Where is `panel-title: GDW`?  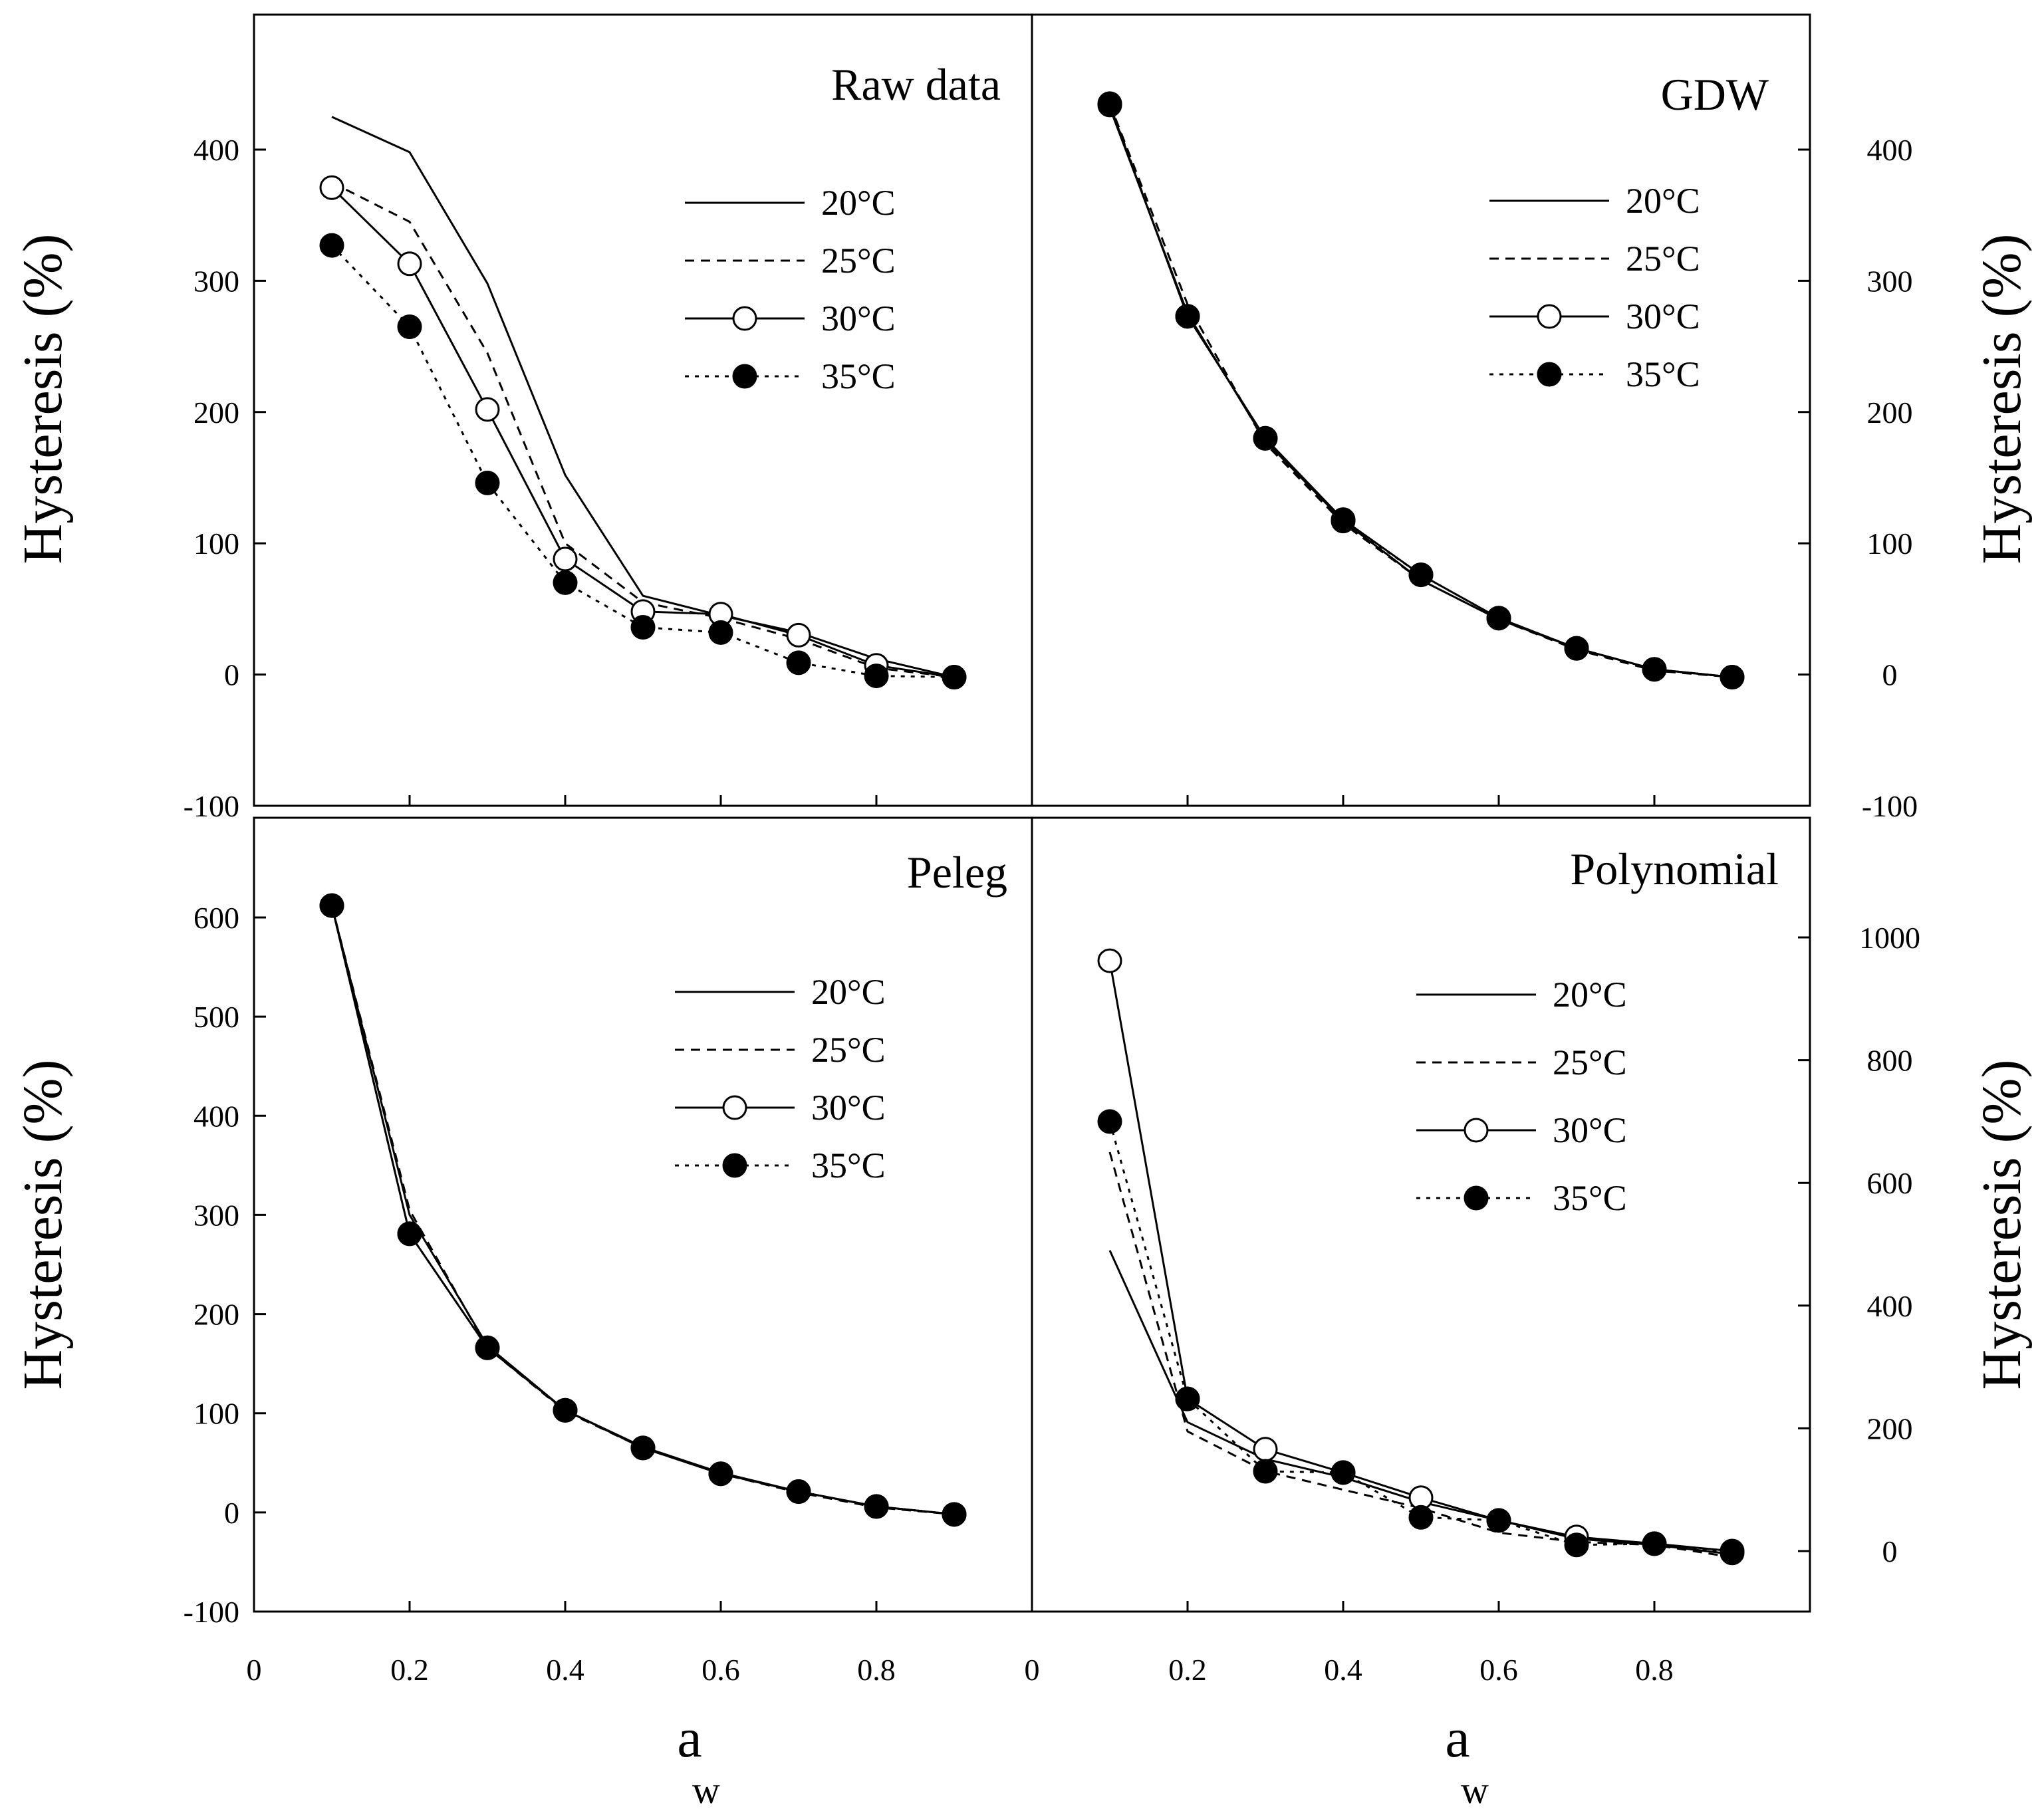
panel-title: GDW is located at coordinates (1715, 94).